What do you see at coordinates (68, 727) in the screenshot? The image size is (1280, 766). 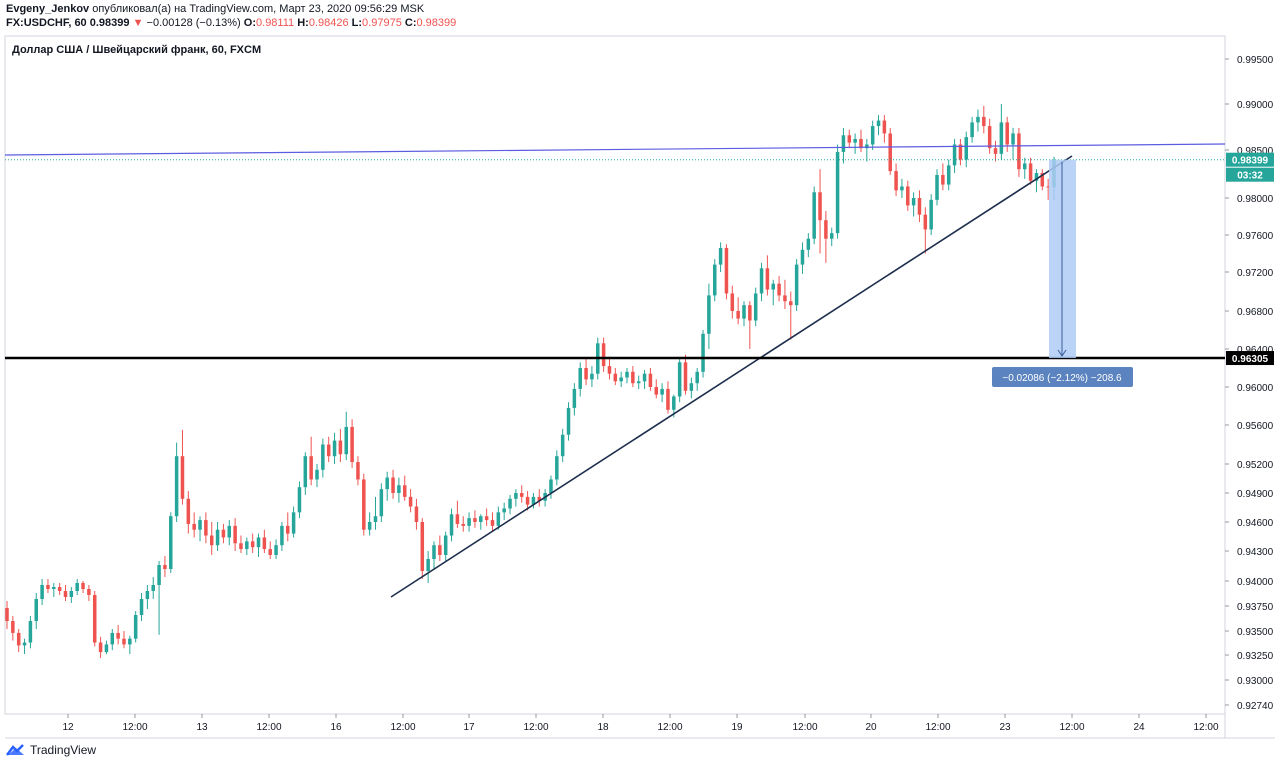 I see `time-tick-label: 12` at bounding box center [68, 727].